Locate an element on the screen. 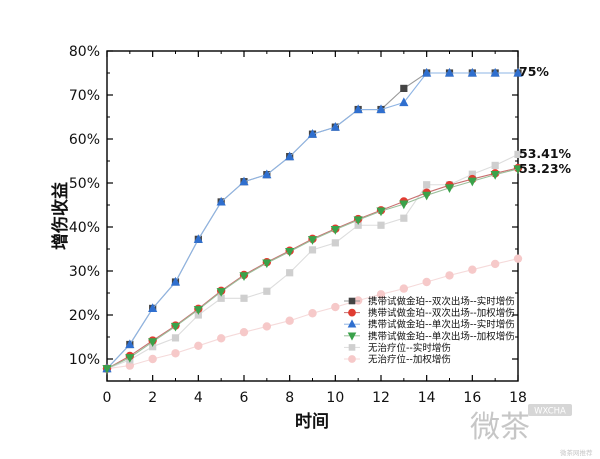  end-label-5323: 53.23% is located at coordinates (545, 168).